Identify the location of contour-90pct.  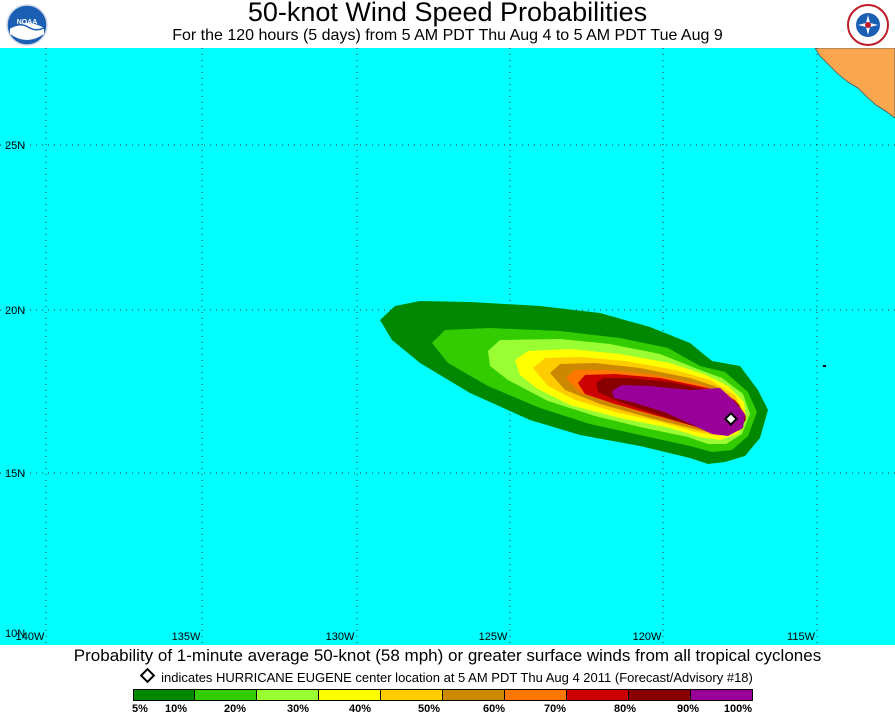
(678, 410).